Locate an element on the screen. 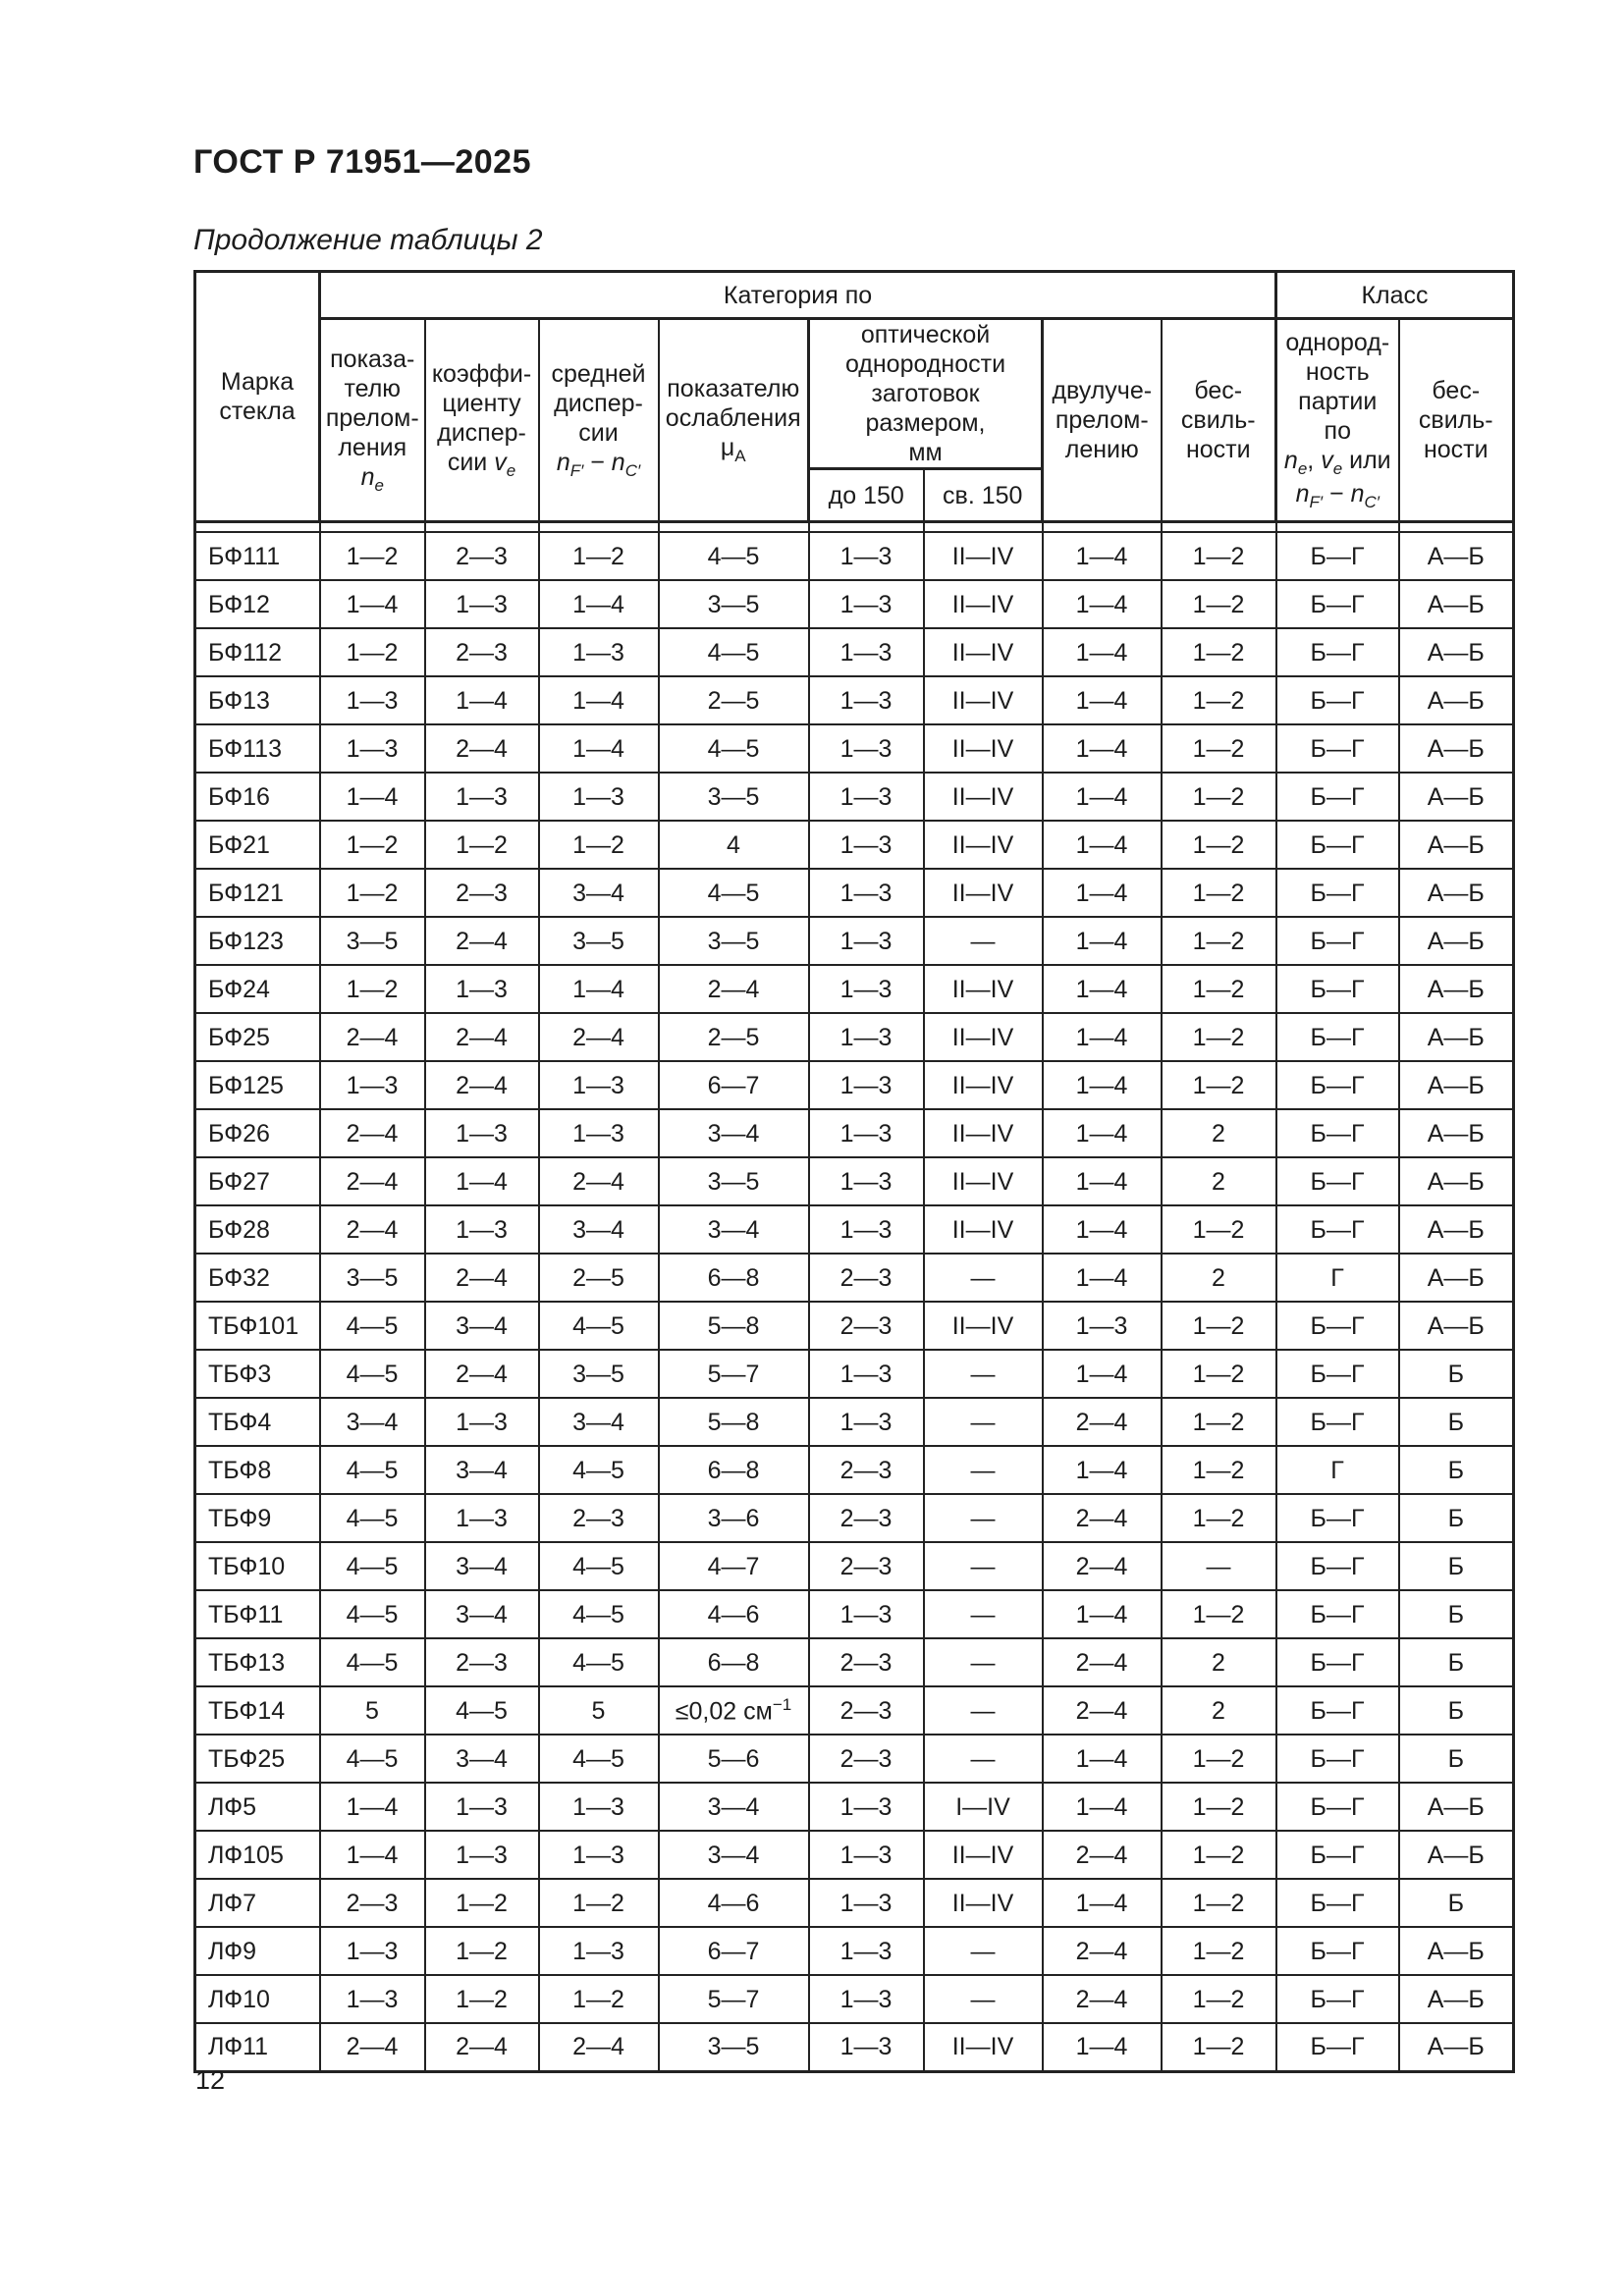 The height and width of the screenshot is (2296, 1624). table-row: ЛФ9 1—3 1—2 1—3 6—7 1—3—2—4 1—2 Б—Г А—Б is located at coordinates (854, 1951).